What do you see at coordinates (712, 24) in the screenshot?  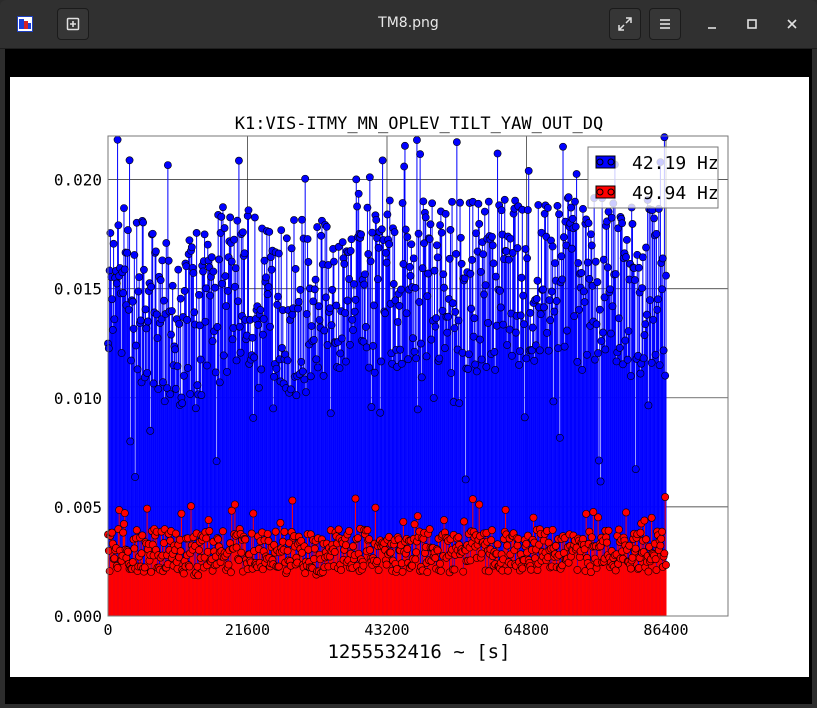 I see `minimize-button` at bounding box center [712, 24].